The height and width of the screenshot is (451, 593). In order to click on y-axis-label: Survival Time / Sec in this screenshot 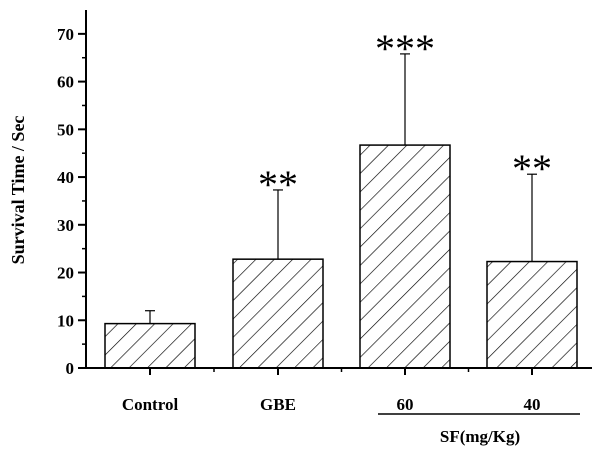, I will do `click(18, 190)`.